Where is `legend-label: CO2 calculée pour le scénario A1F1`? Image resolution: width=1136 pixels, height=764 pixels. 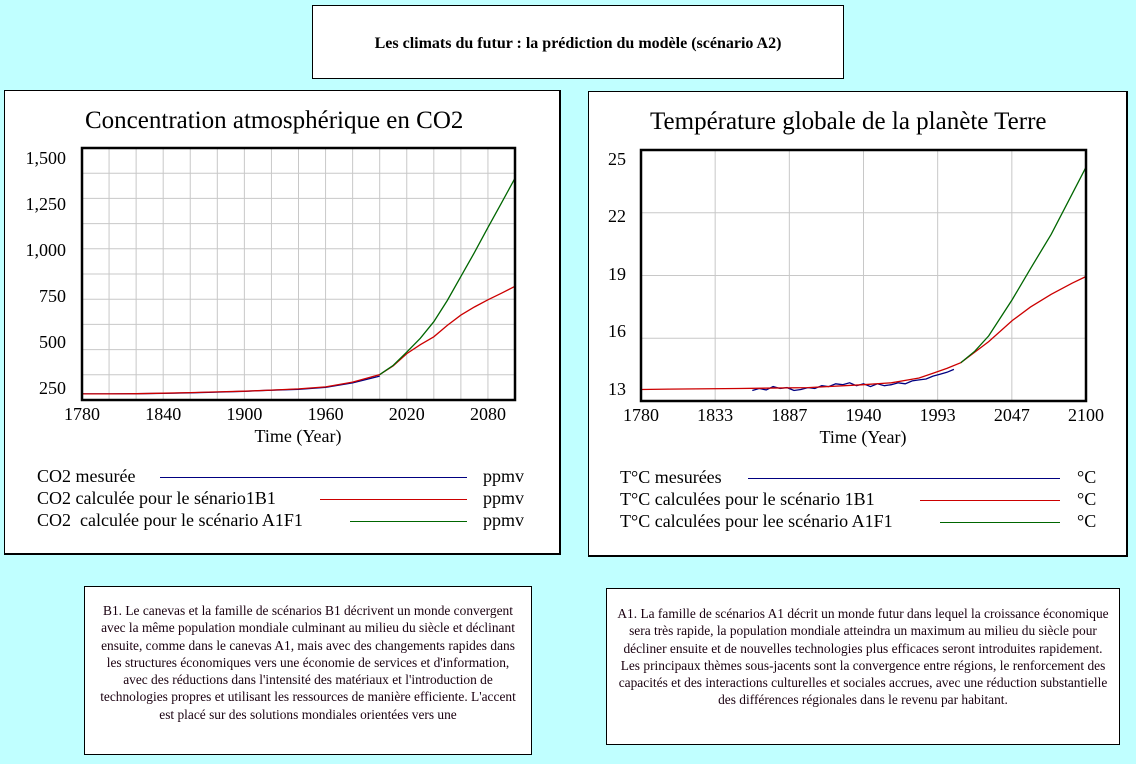
legend-label: CO2 calculée pour le scénario A1F1 is located at coordinates (170, 520).